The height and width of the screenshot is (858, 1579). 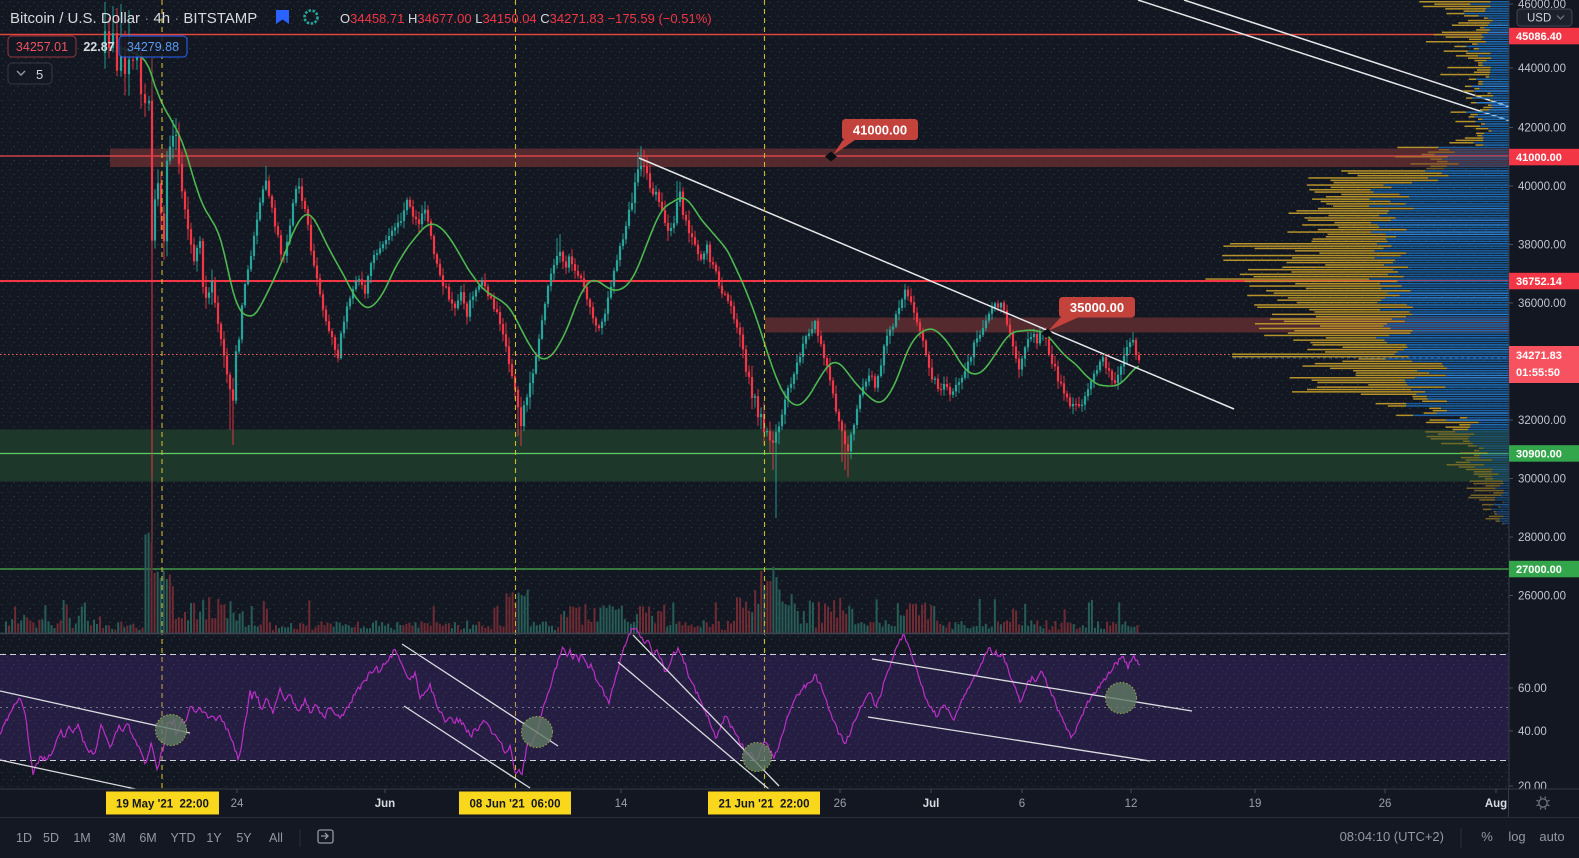 What do you see at coordinates (98, 47) in the screenshot?
I see `svg-text: 22.87` at bounding box center [98, 47].